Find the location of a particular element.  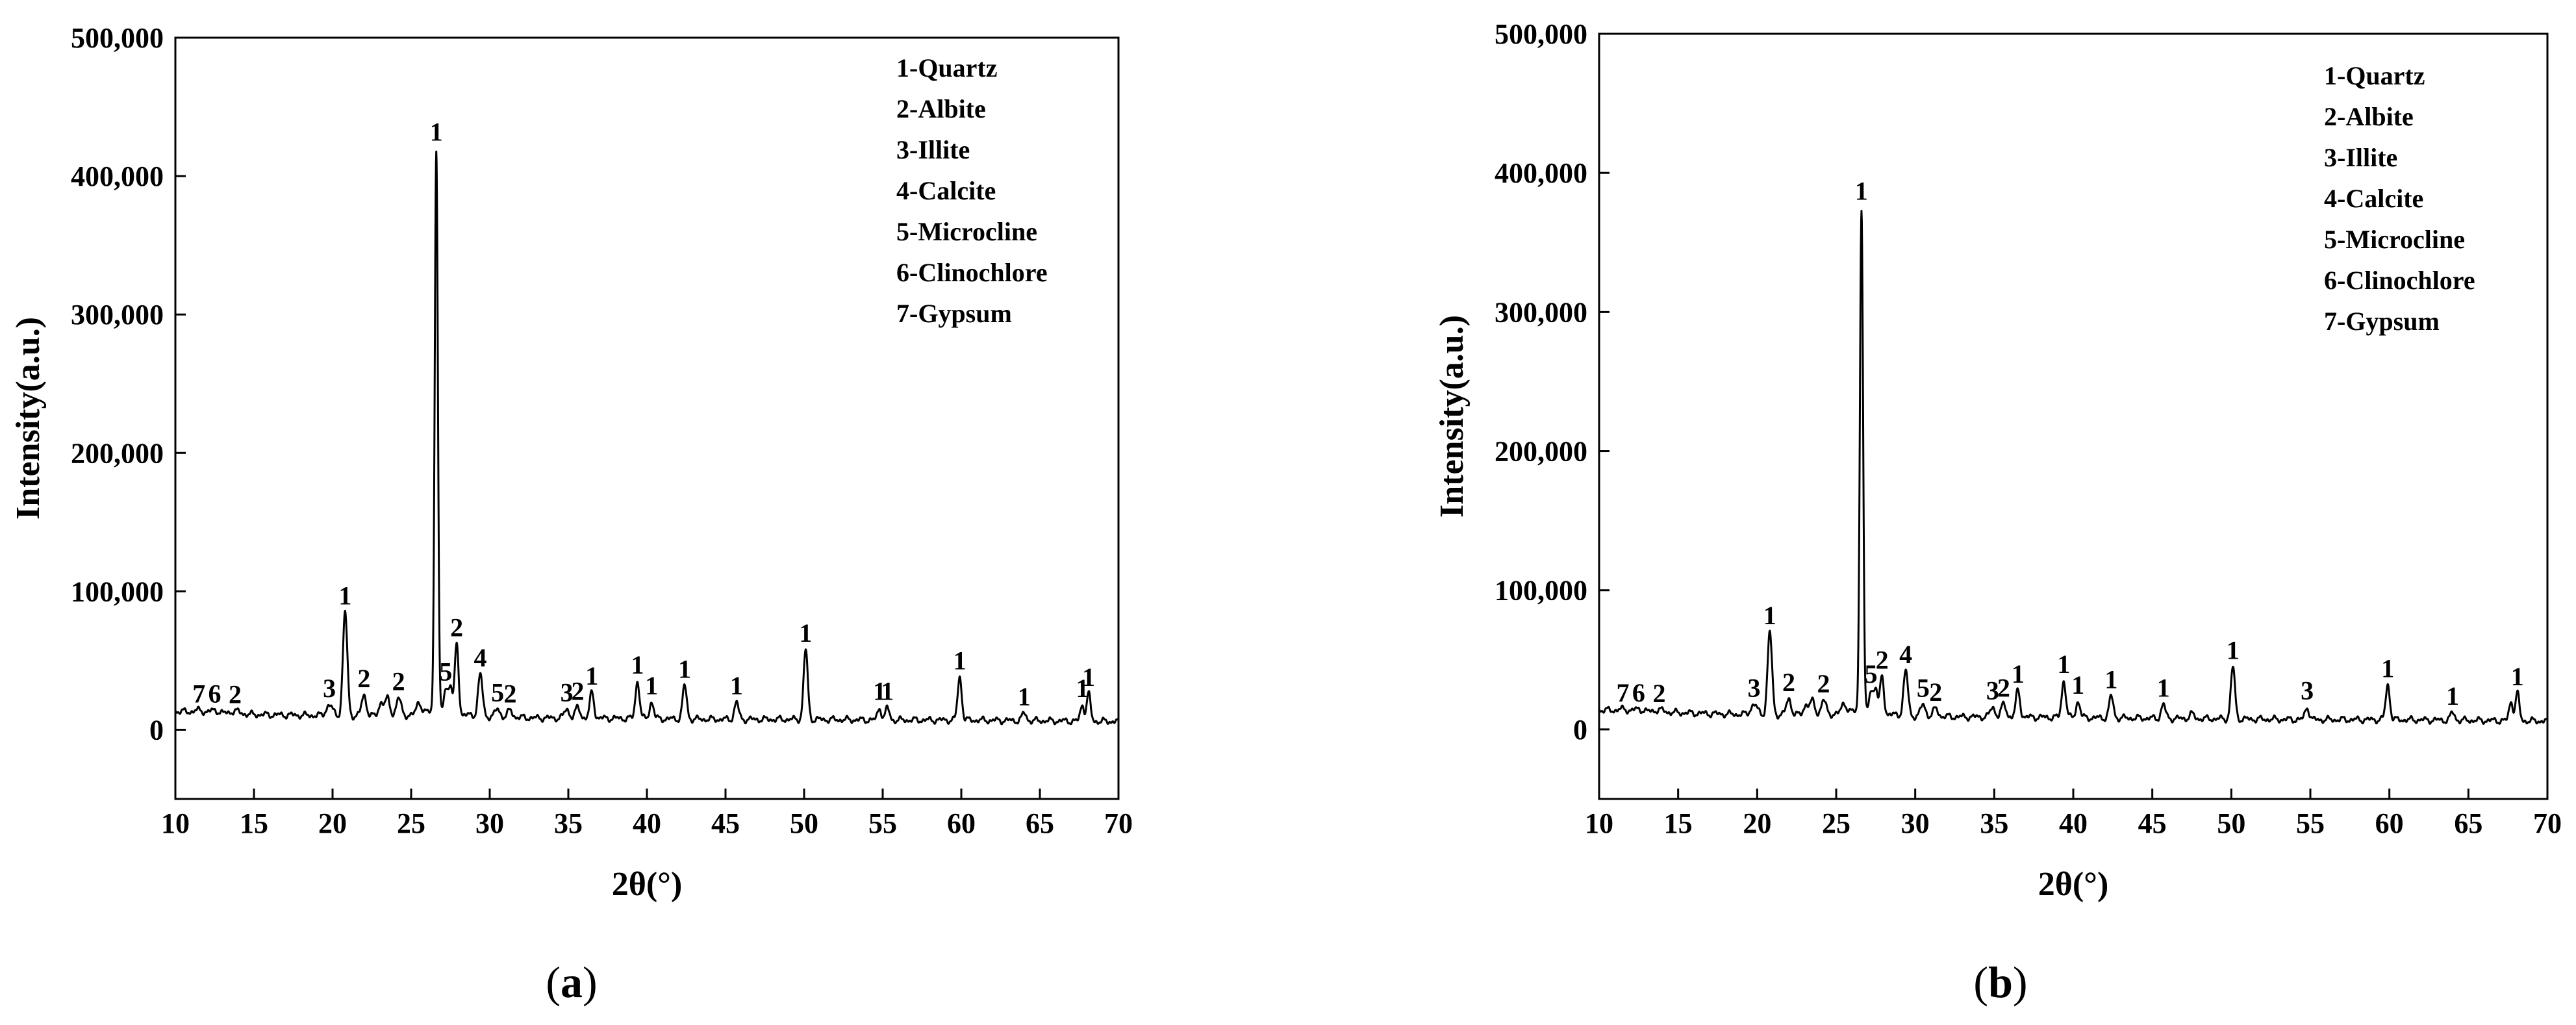

p0-x-tick-label: 55 is located at coordinates (882, 823).